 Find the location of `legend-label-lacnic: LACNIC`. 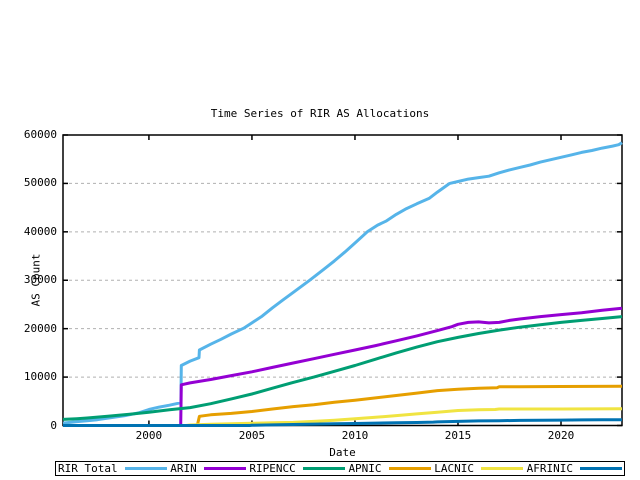

legend-label-lacnic: LACNIC is located at coordinates (454, 468).